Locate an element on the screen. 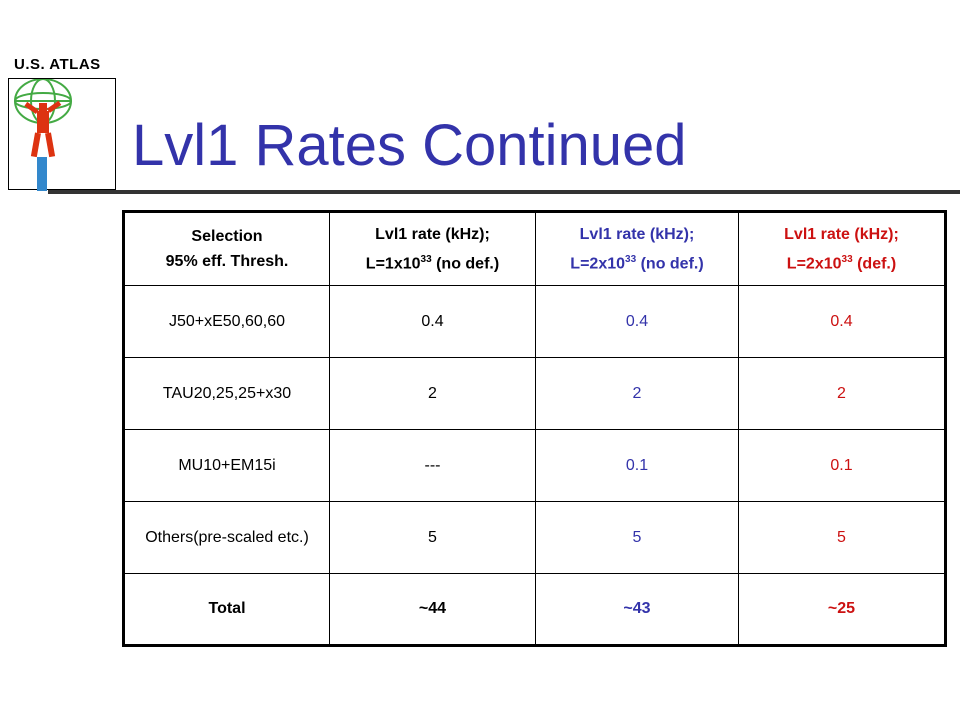 The image size is (960, 720). header-rate-2e33-nodef: Lvl1 rate (kHz); L=2x1033 (no def.) is located at coordinates (637, 248).